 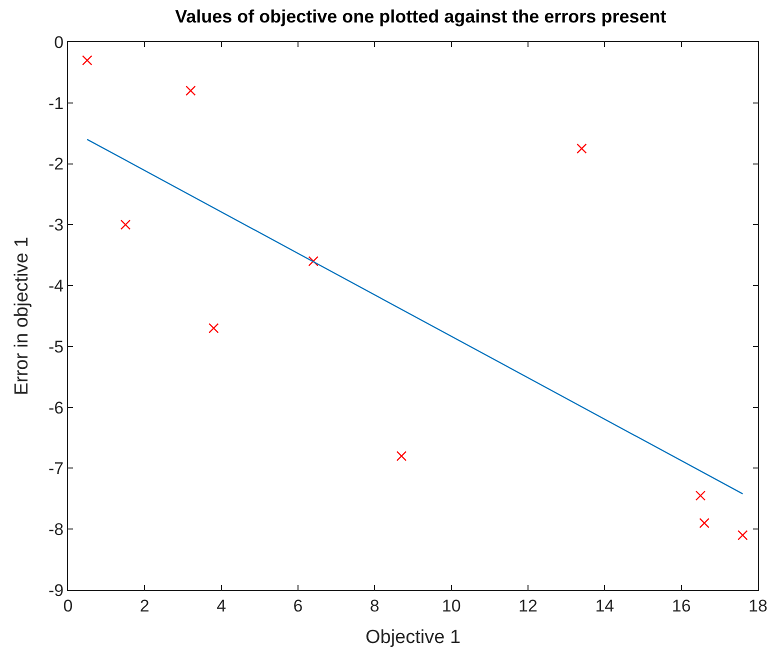 I want to click on y-tick-label: -2, so click(x=56, y=164).